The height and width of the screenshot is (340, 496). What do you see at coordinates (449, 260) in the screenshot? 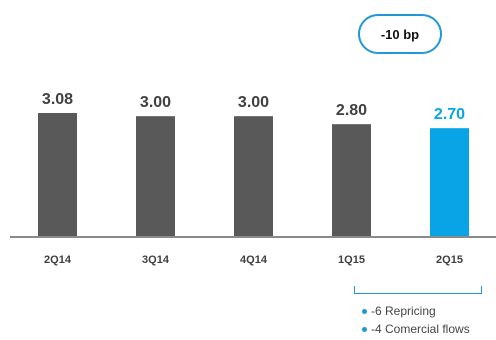
I see `tick-label-2Q15: 2Q15` at bounding box center [449, 260].